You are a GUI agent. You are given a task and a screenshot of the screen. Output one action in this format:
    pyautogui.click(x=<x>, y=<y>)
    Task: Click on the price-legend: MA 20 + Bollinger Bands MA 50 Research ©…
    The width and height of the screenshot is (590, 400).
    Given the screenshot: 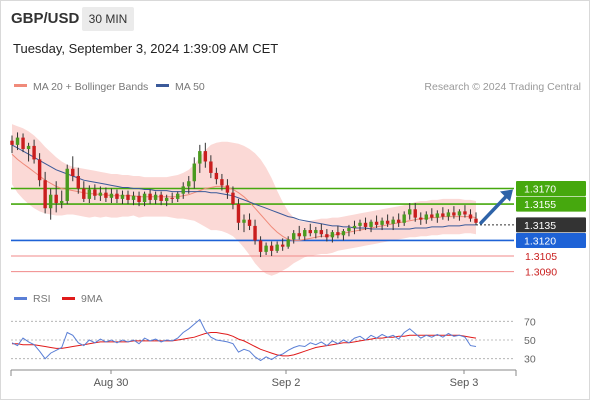 What is the action you would take?
    pyautogui.click(x=297, y=87)
    